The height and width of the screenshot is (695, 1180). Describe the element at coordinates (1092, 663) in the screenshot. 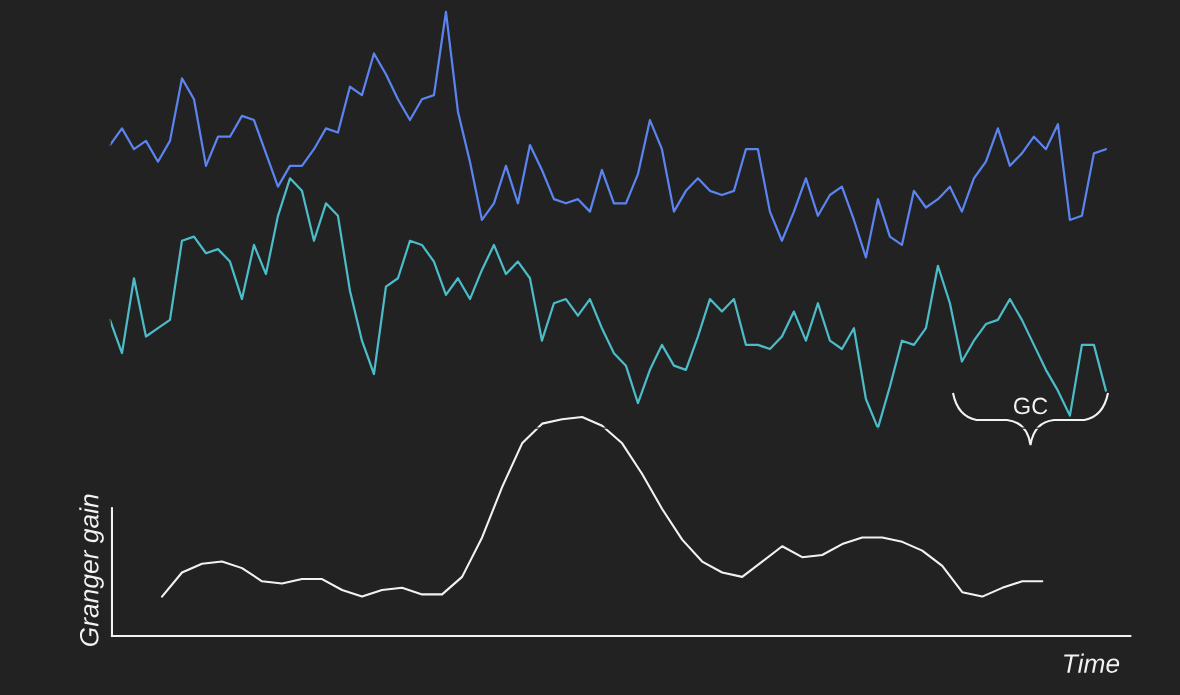

I see `x-axis-title: Time` at that location.